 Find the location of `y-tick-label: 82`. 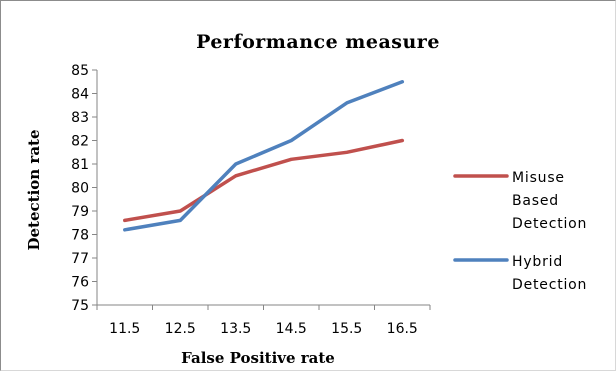

y-tick-label: 82 is located at coordinates (80, 142).